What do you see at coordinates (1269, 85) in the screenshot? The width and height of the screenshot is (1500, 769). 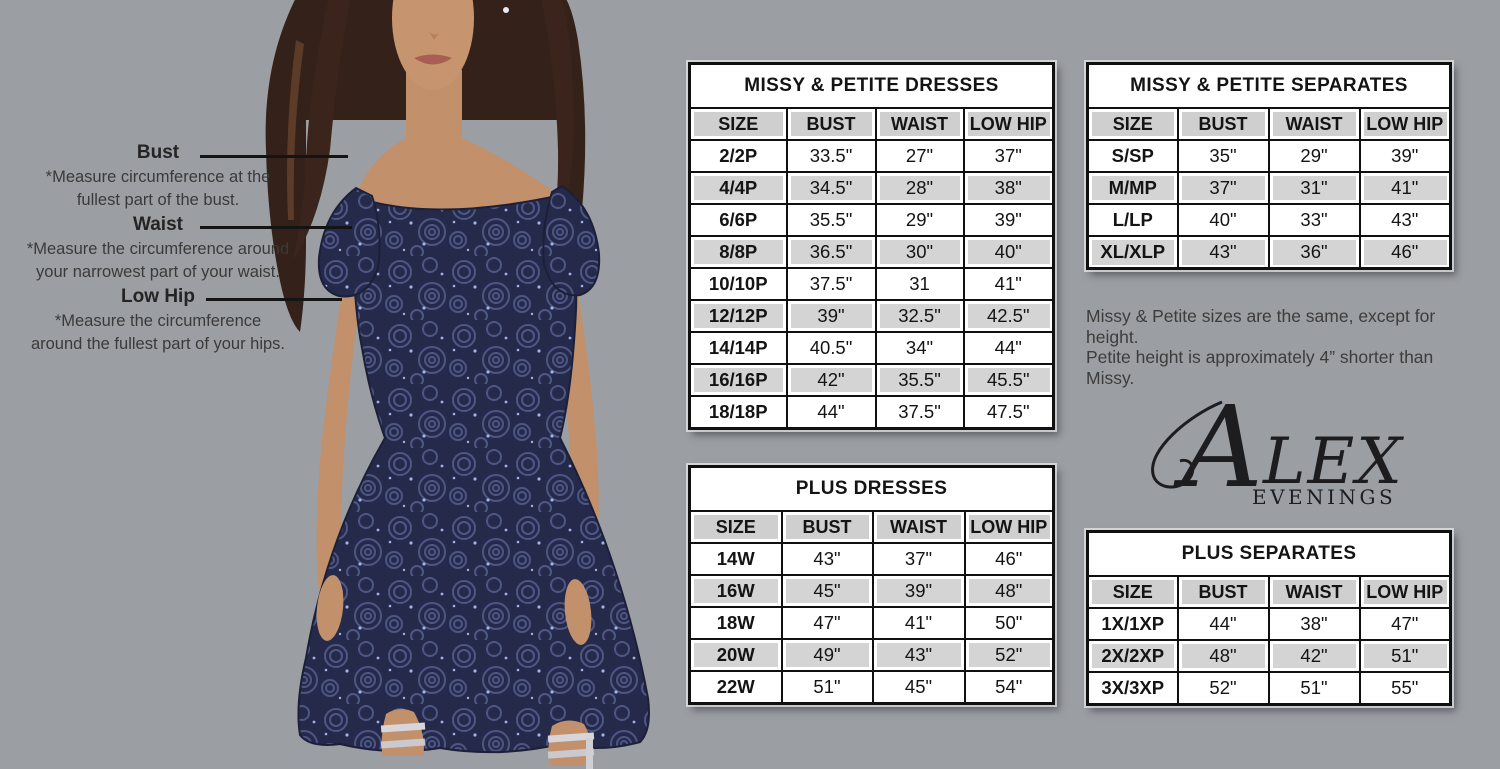 I see `table-title: MISSY & PETITE SEPARATES` at bounding box center [1269, 85].